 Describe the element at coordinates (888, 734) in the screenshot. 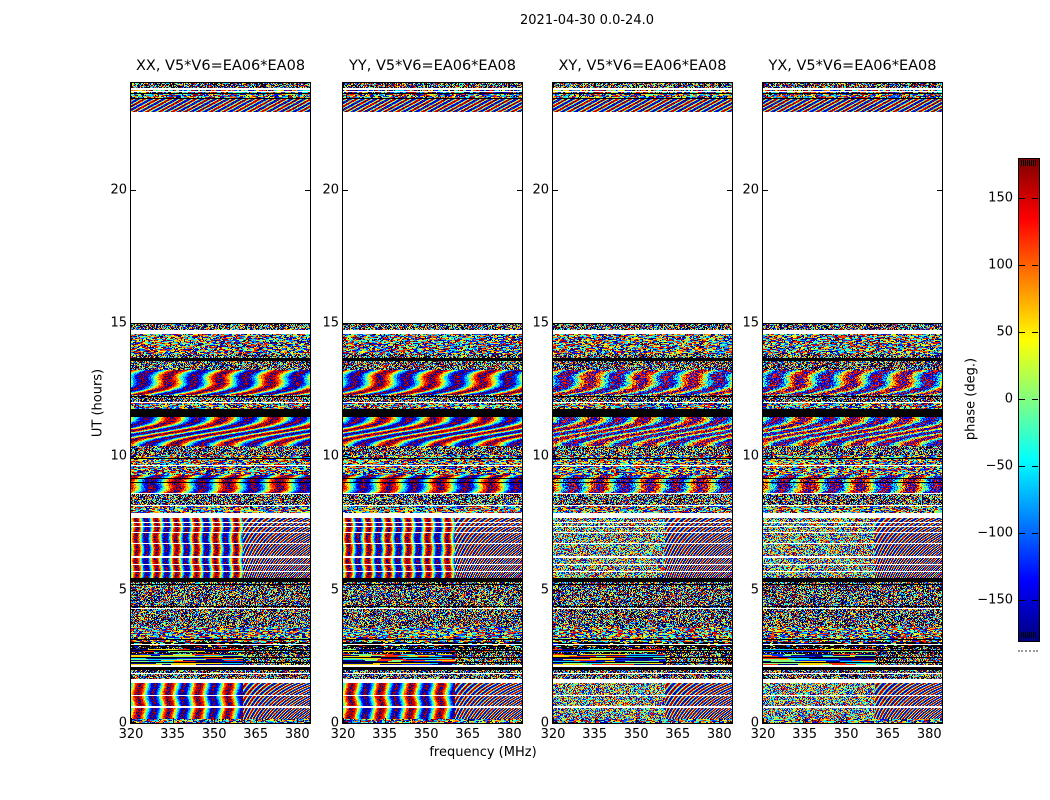

I see `x-tick-label: 365` at that location.